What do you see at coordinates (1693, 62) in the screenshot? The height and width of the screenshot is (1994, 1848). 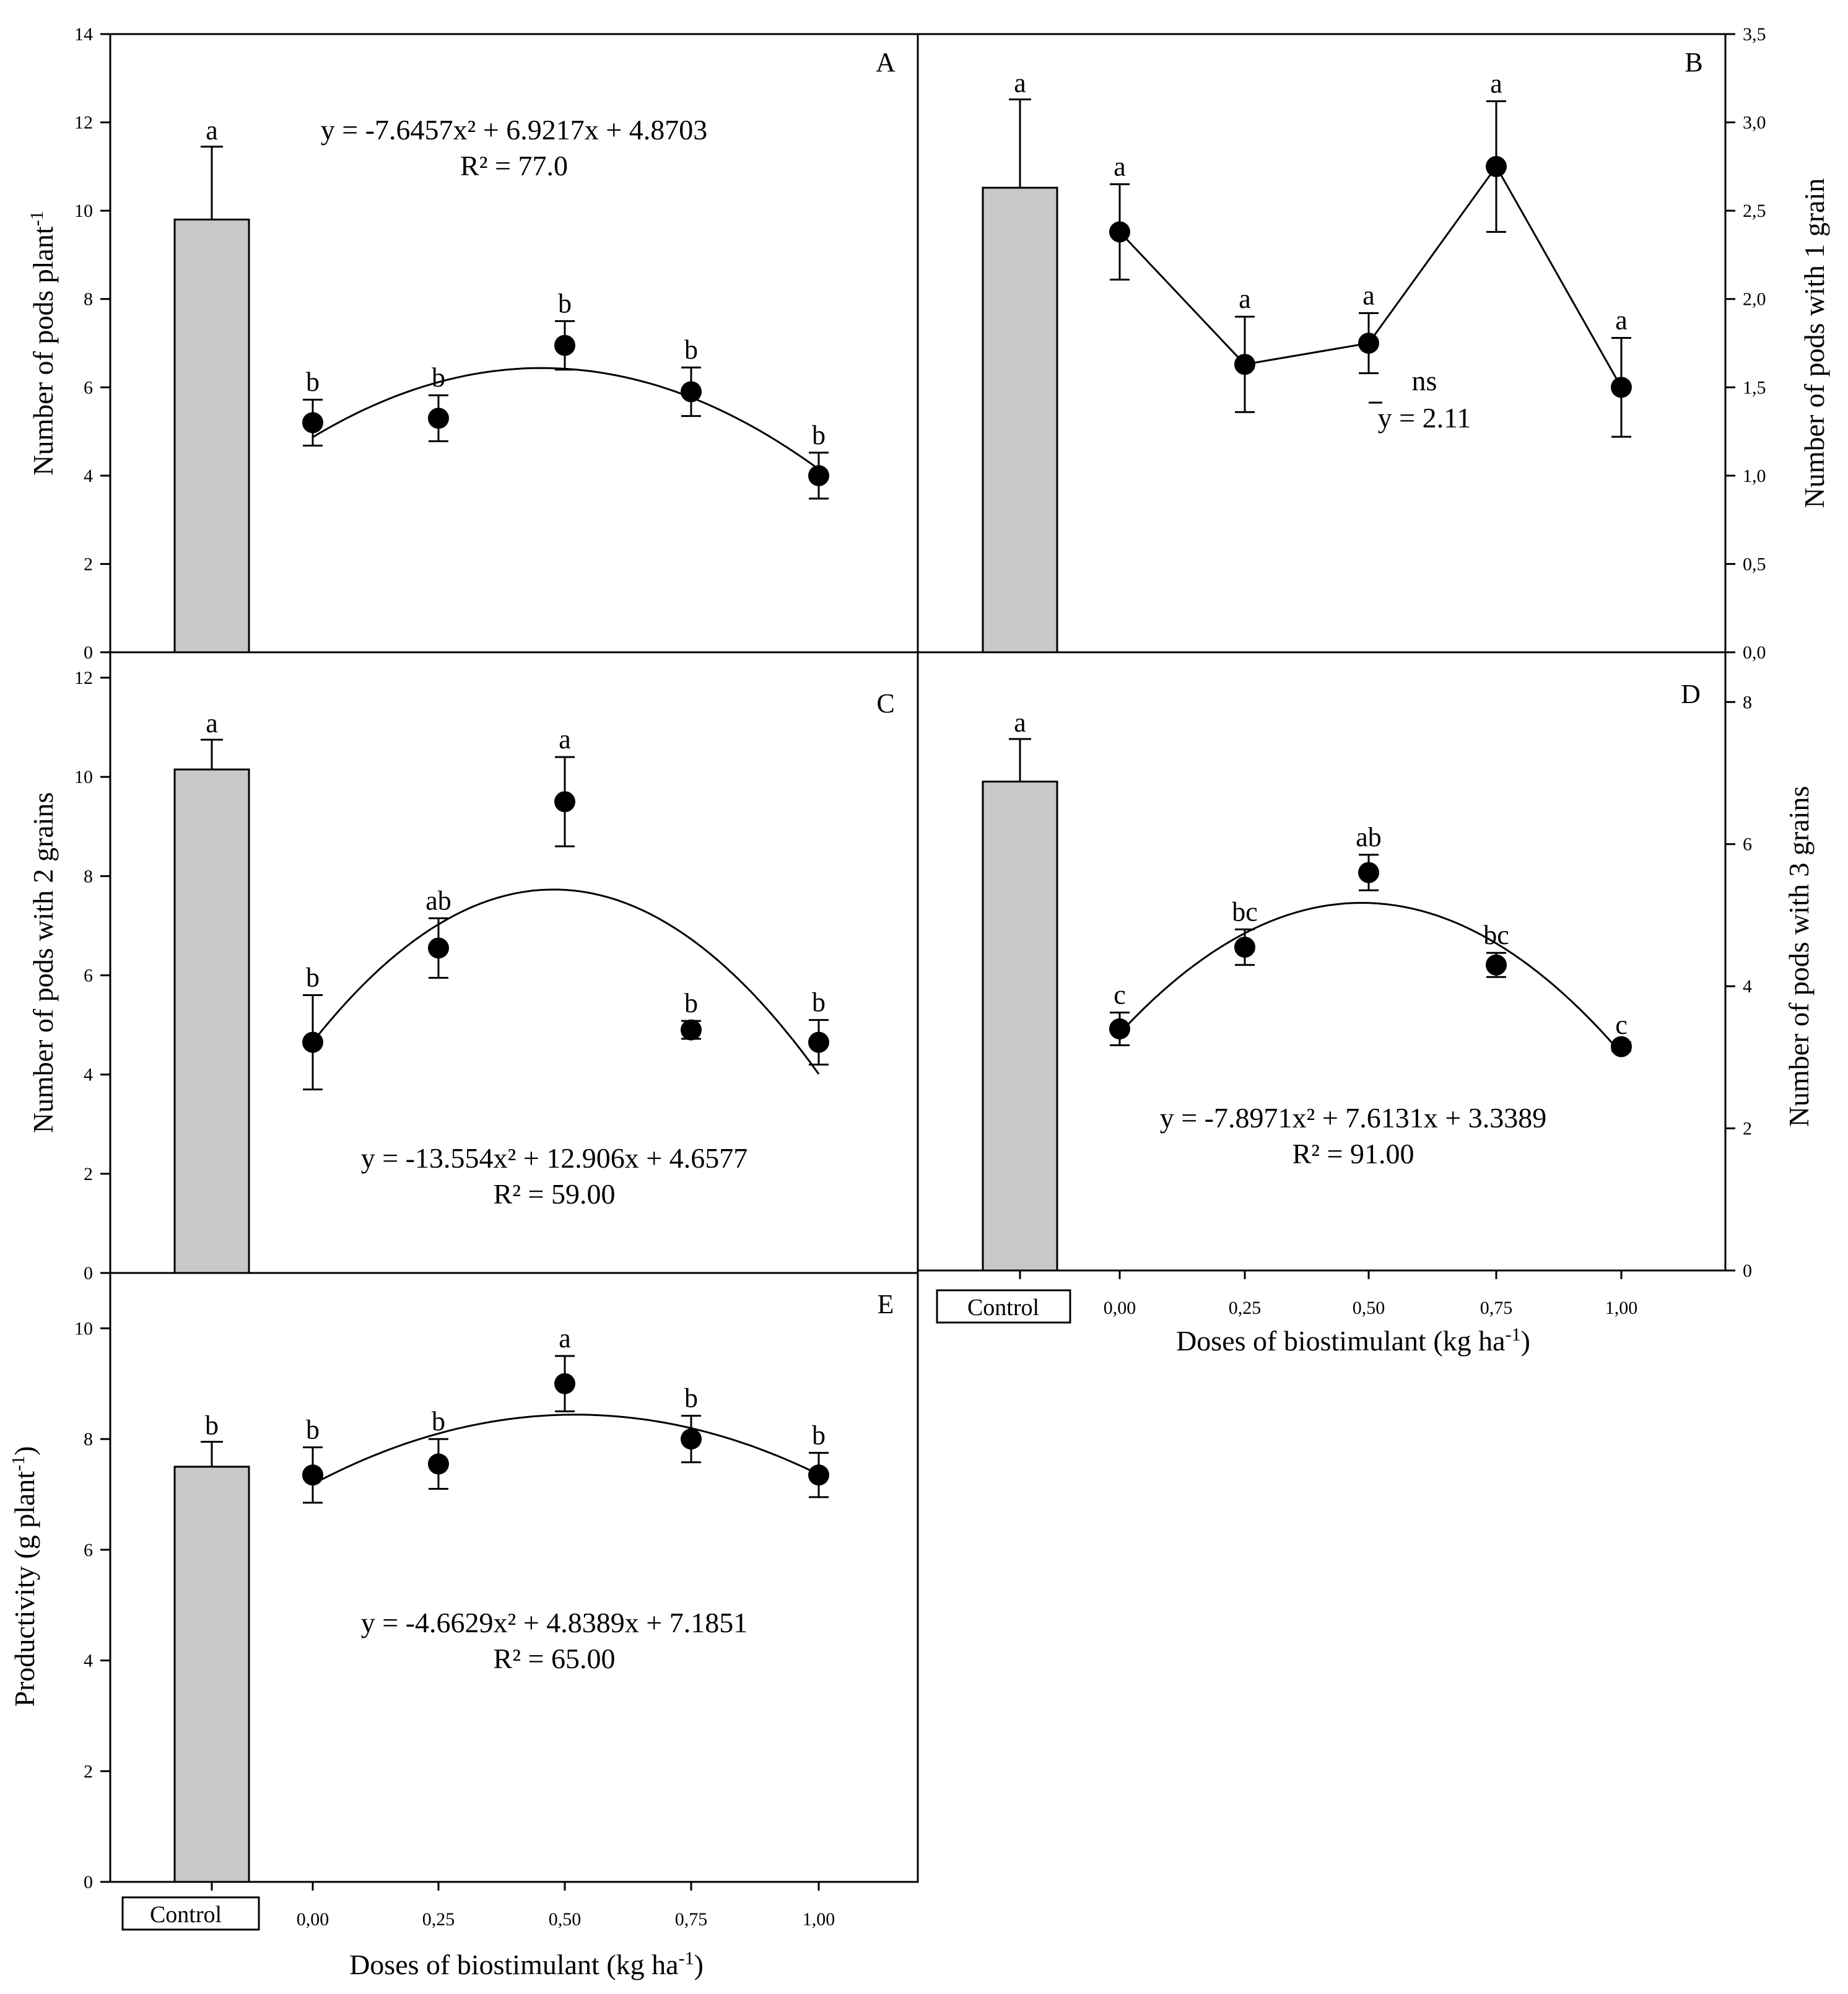 I see `panel-b-letter: B` at bounding box center [1693, 62].